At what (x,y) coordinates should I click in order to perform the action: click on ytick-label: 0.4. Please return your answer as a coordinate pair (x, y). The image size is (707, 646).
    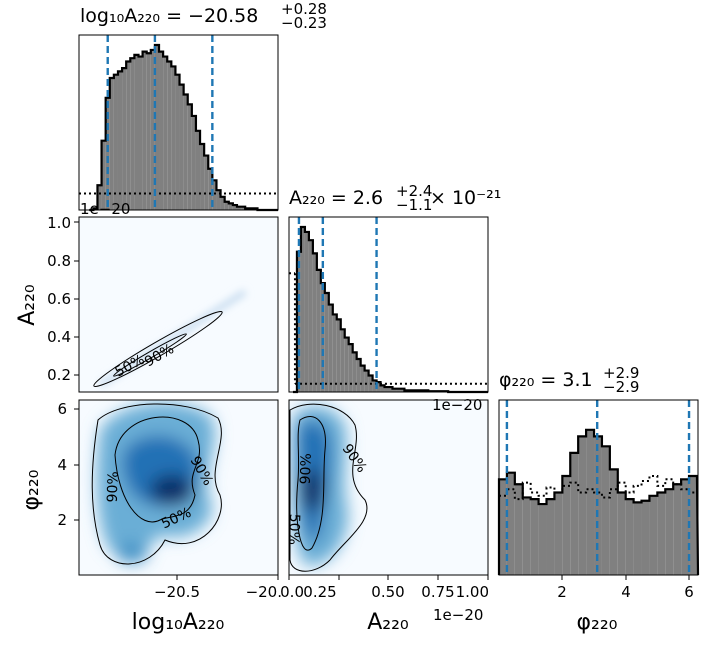
    Looking at the image, I should click on (59, 337).